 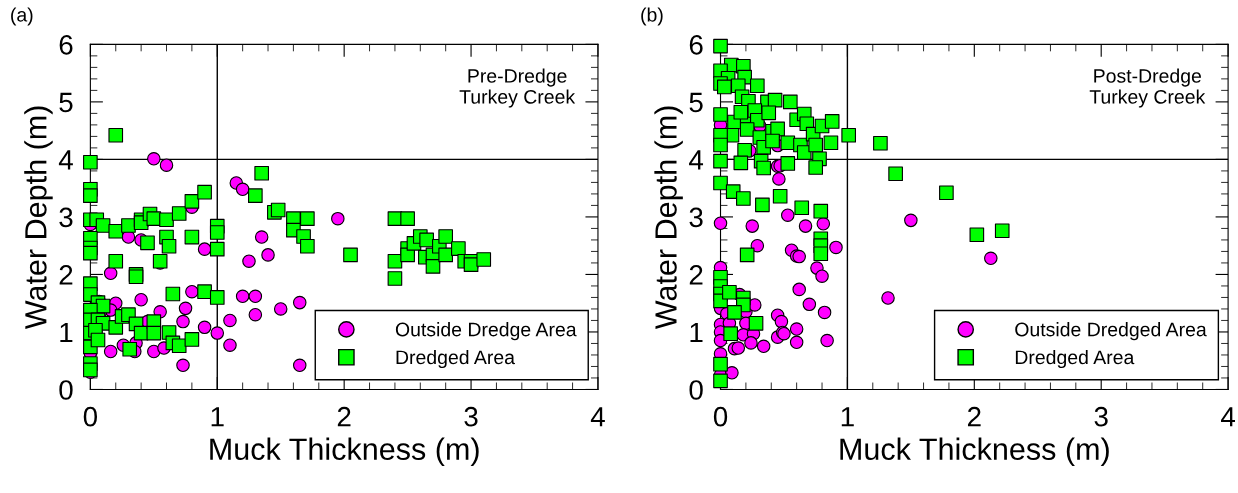 What do you see at coordinates (1147, 88) in the screenshot?
I see `annotation: Post-Dredge Turkey Creek` at bounding box center [1147, 88].